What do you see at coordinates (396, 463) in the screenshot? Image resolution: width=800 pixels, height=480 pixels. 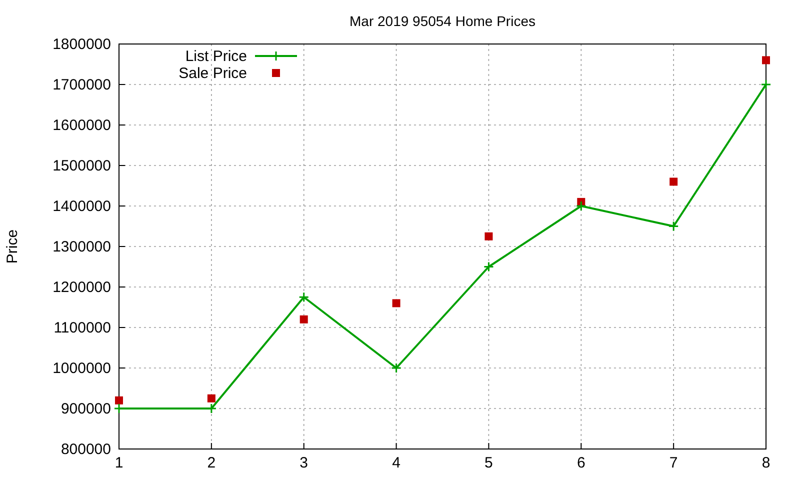 I see `x-tick-label: 4` at bounding box center [396, 463].